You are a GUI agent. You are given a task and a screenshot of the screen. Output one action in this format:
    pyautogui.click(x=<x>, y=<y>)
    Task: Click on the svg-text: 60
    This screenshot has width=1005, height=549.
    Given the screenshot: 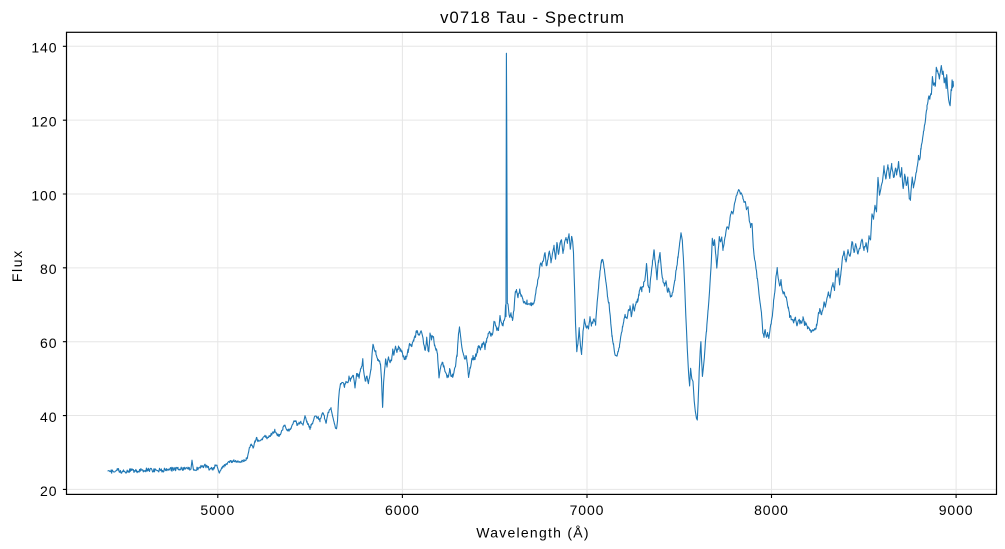 What is the action you would take?
    pyautogui.click(x=48, y=343)
    